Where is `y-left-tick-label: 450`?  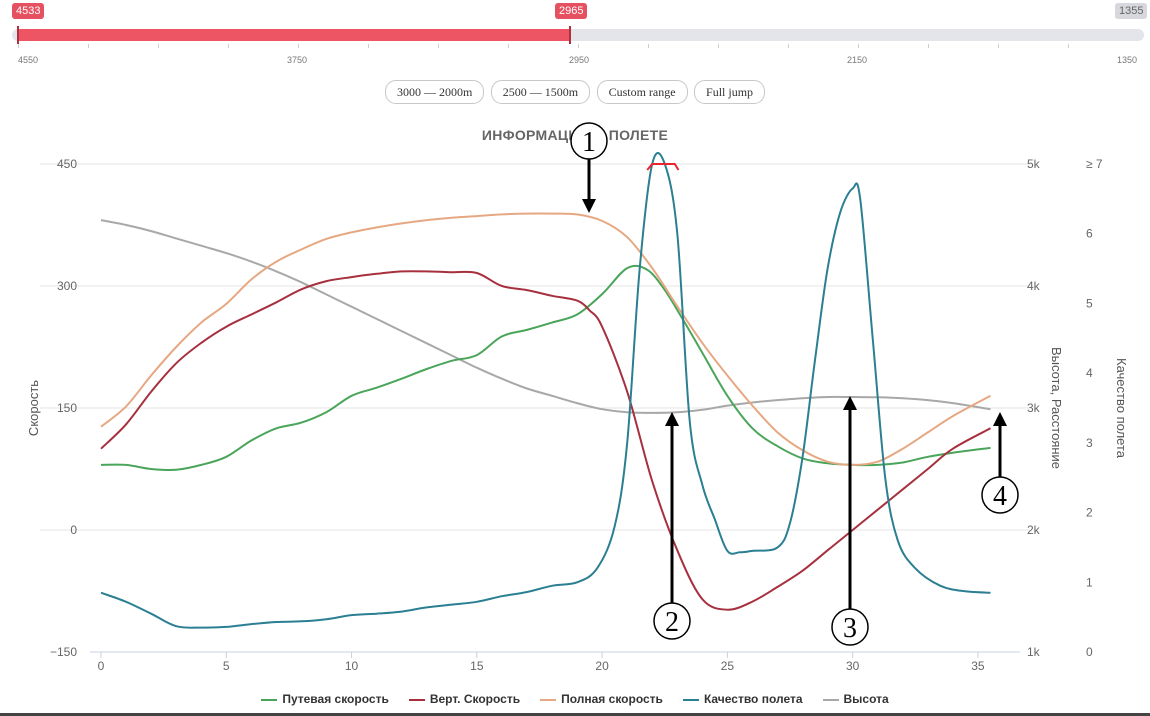
y-left-tick-label: 450 is located at coordinates (67, 164).